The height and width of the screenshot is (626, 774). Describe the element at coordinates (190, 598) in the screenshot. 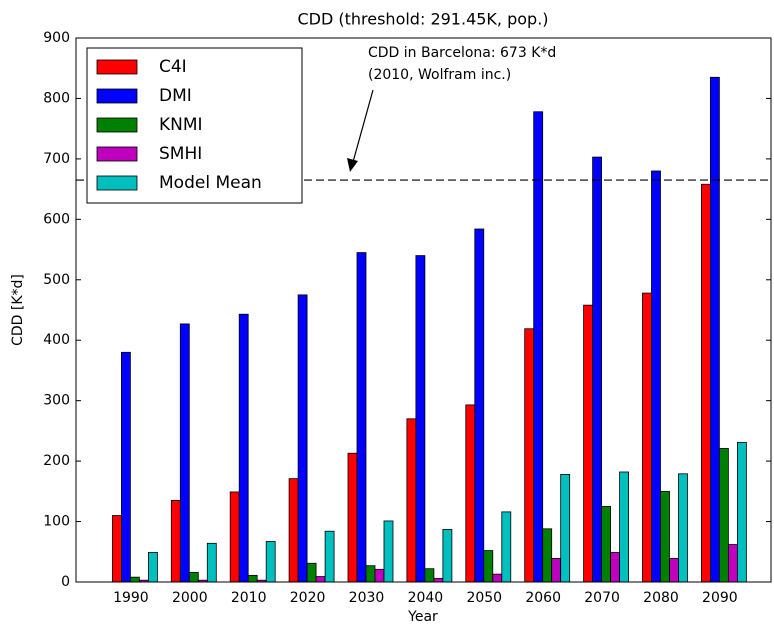

I see `x-tick-label: 2000` at that location.